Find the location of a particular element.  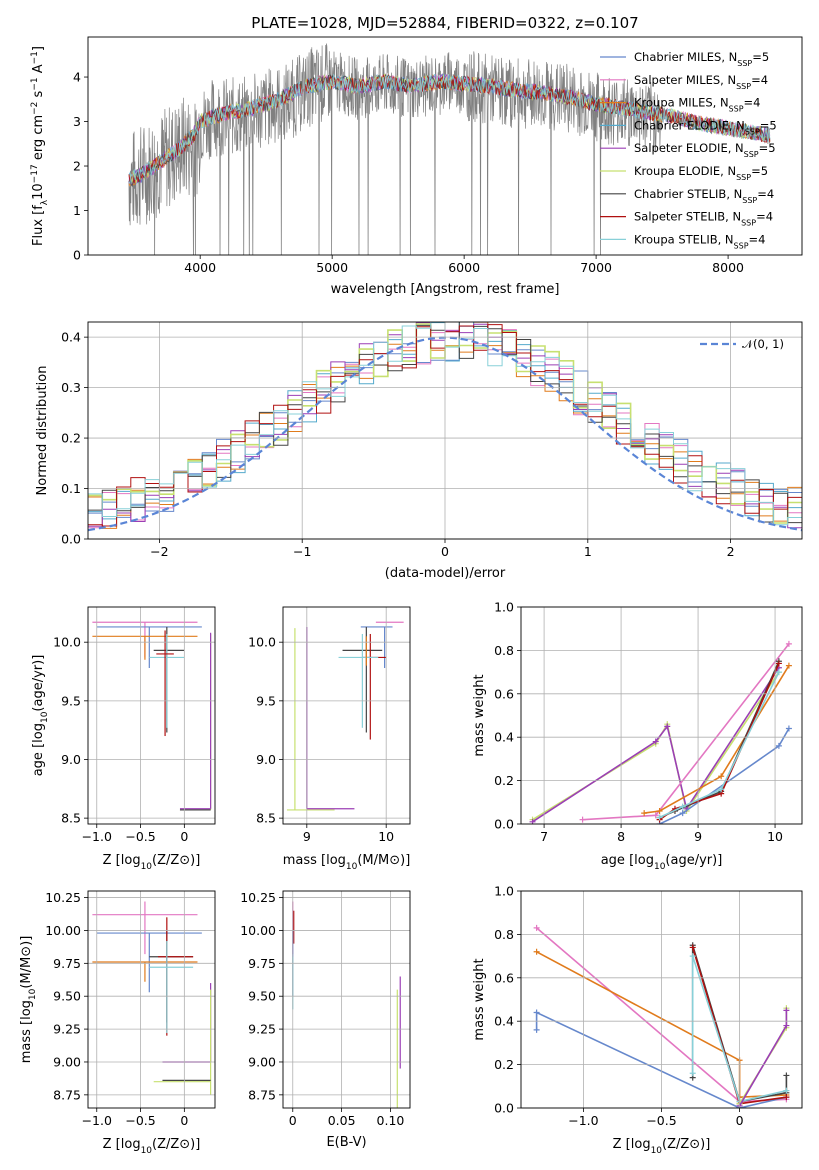

x-tick-label: 10 is located at coordinates (386, 836).